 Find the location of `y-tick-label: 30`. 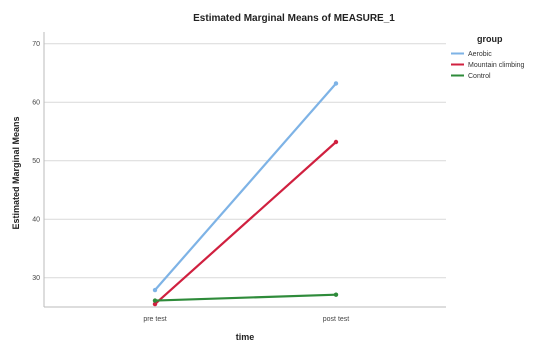

y-tick-label: 30 is located at coordinates (36, 278).